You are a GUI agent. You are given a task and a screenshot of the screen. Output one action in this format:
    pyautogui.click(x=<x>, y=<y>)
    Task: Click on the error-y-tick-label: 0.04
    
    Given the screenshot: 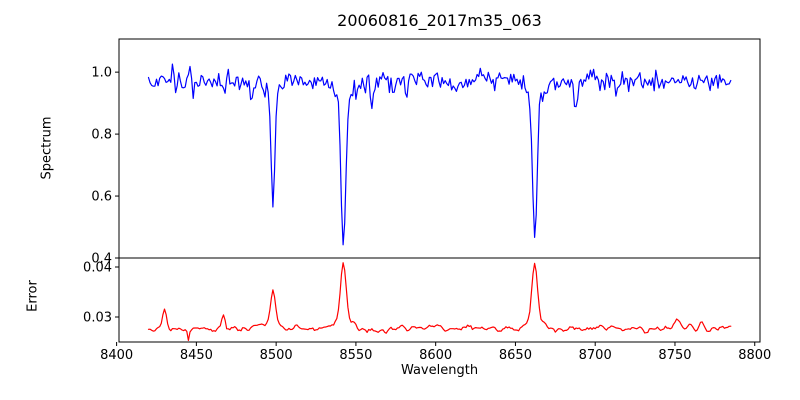 What is the action you would take?
    pyautogui.click(x=97, y=268)
    